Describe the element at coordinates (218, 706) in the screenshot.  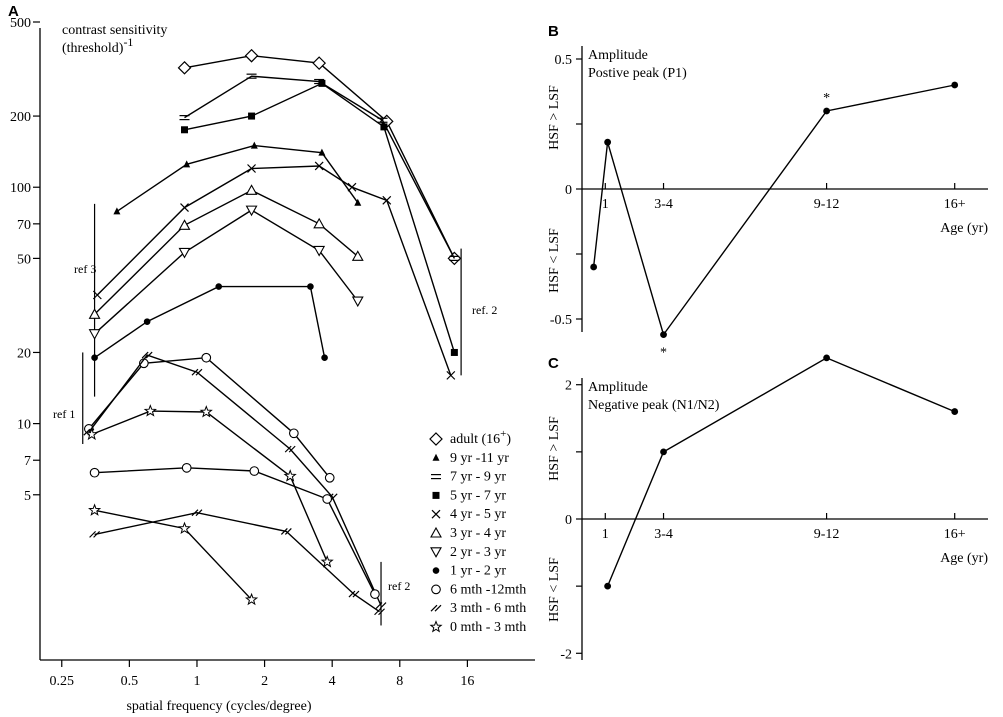
I see `x-axis-title: spatial frequency (cycles/degree)` at that location.